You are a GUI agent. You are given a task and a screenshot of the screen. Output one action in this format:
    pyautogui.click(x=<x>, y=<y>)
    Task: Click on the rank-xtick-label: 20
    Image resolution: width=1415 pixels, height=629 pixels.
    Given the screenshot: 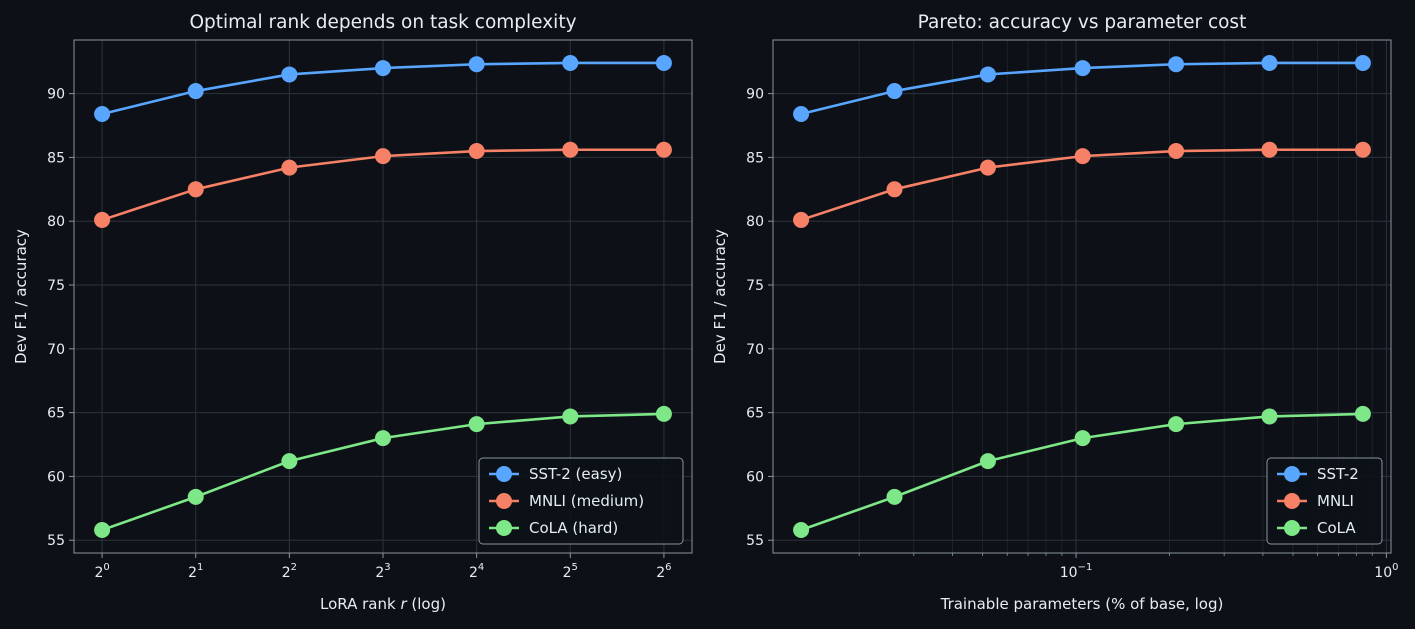 What is the action you would take?
    pyautogui.click(x=101, y=571)
    